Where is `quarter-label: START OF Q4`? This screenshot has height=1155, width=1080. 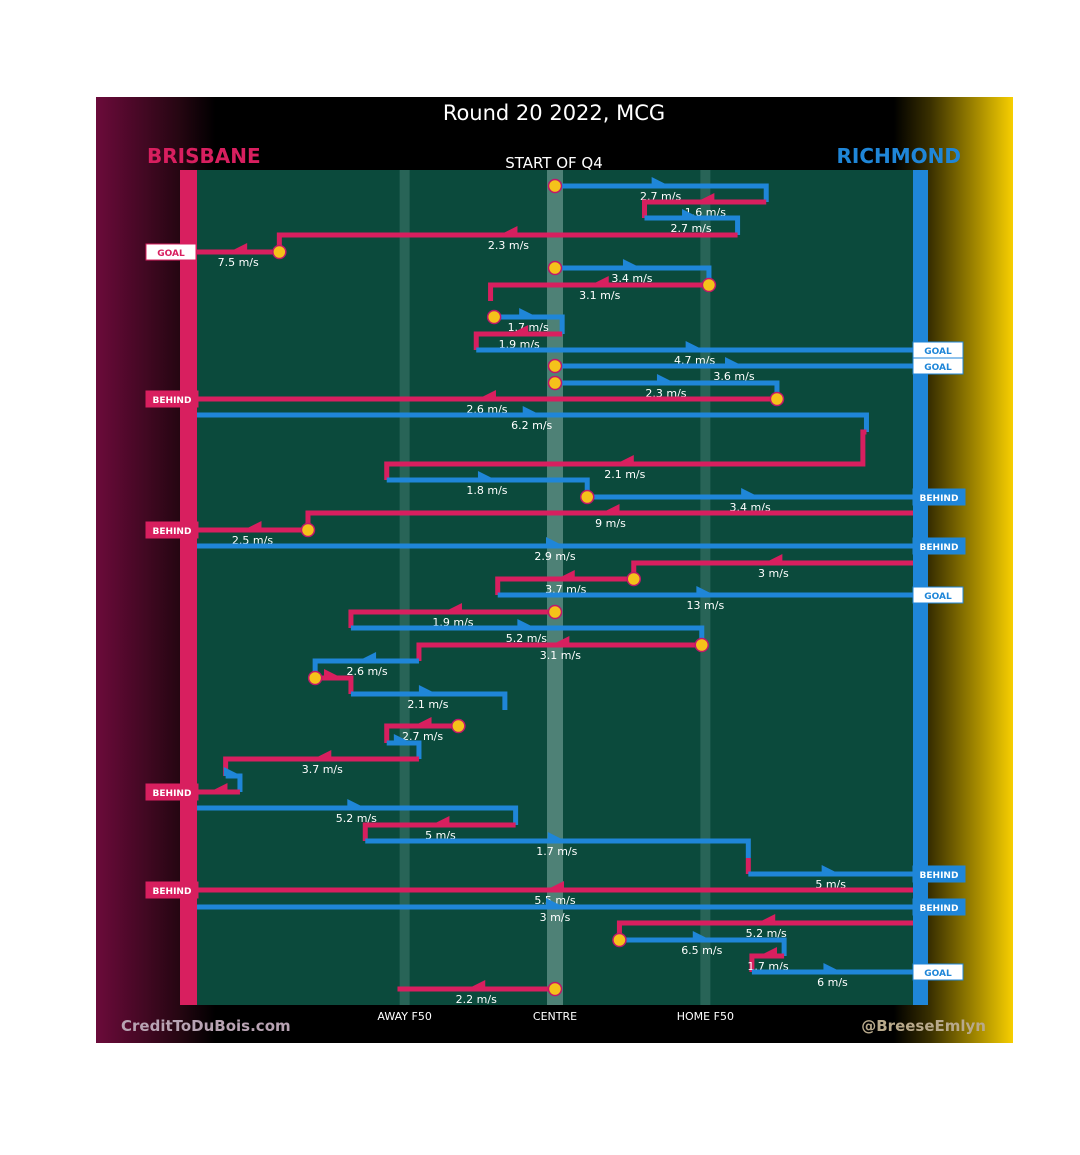 quarter-label: START OF Q4 is located at coordinates (554, 163).